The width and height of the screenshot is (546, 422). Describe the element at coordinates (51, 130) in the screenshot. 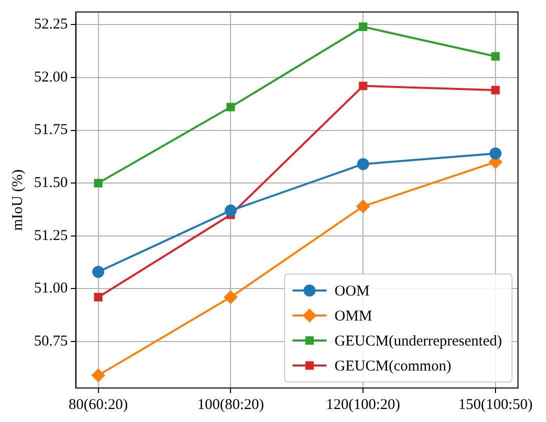

I see `y-tick-label: 51.75` at that location.